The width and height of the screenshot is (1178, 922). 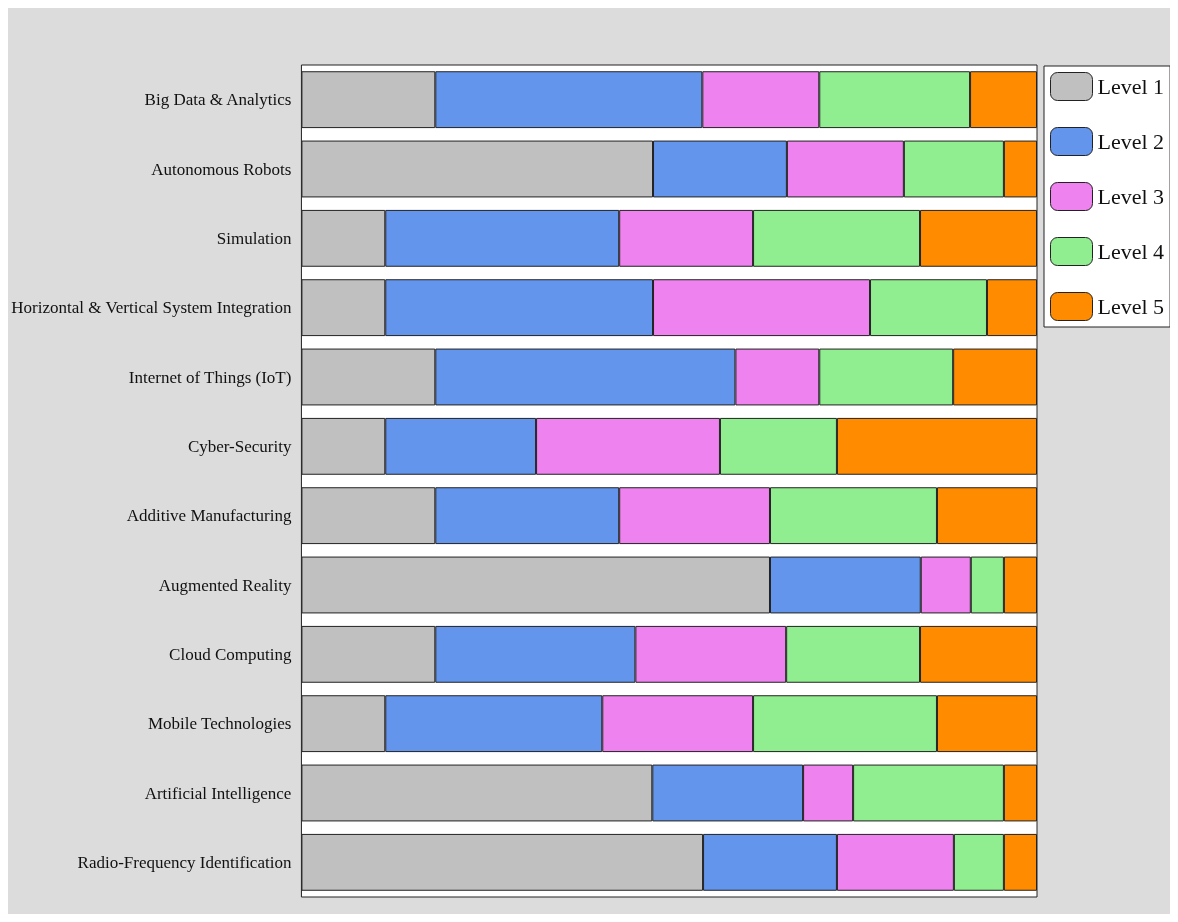 I want to click on y-tick-label: Artificial Intelligence, so click(x=218, y=793).